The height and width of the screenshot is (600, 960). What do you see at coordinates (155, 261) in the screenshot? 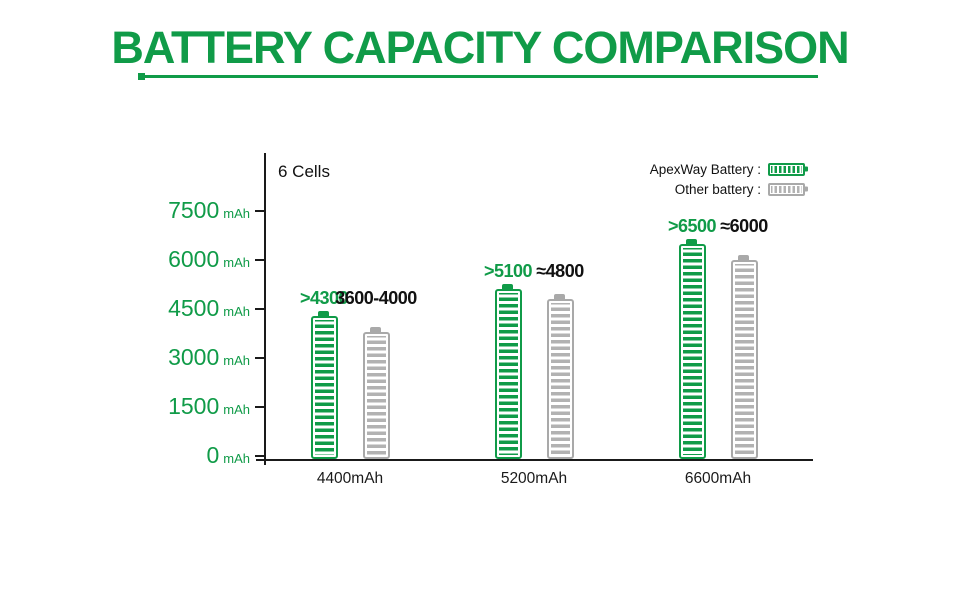
I see `y-tick-label: 6000 mAh` at bounding box center [155, 261].